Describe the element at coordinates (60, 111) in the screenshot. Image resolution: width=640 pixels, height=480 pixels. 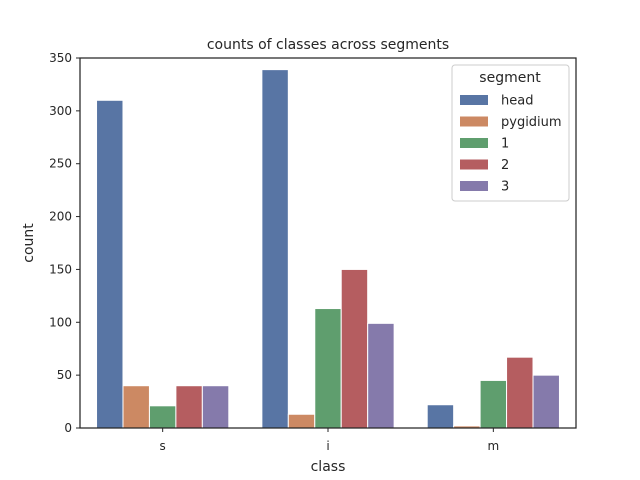
I see `y-tick-label: 300` at that location.